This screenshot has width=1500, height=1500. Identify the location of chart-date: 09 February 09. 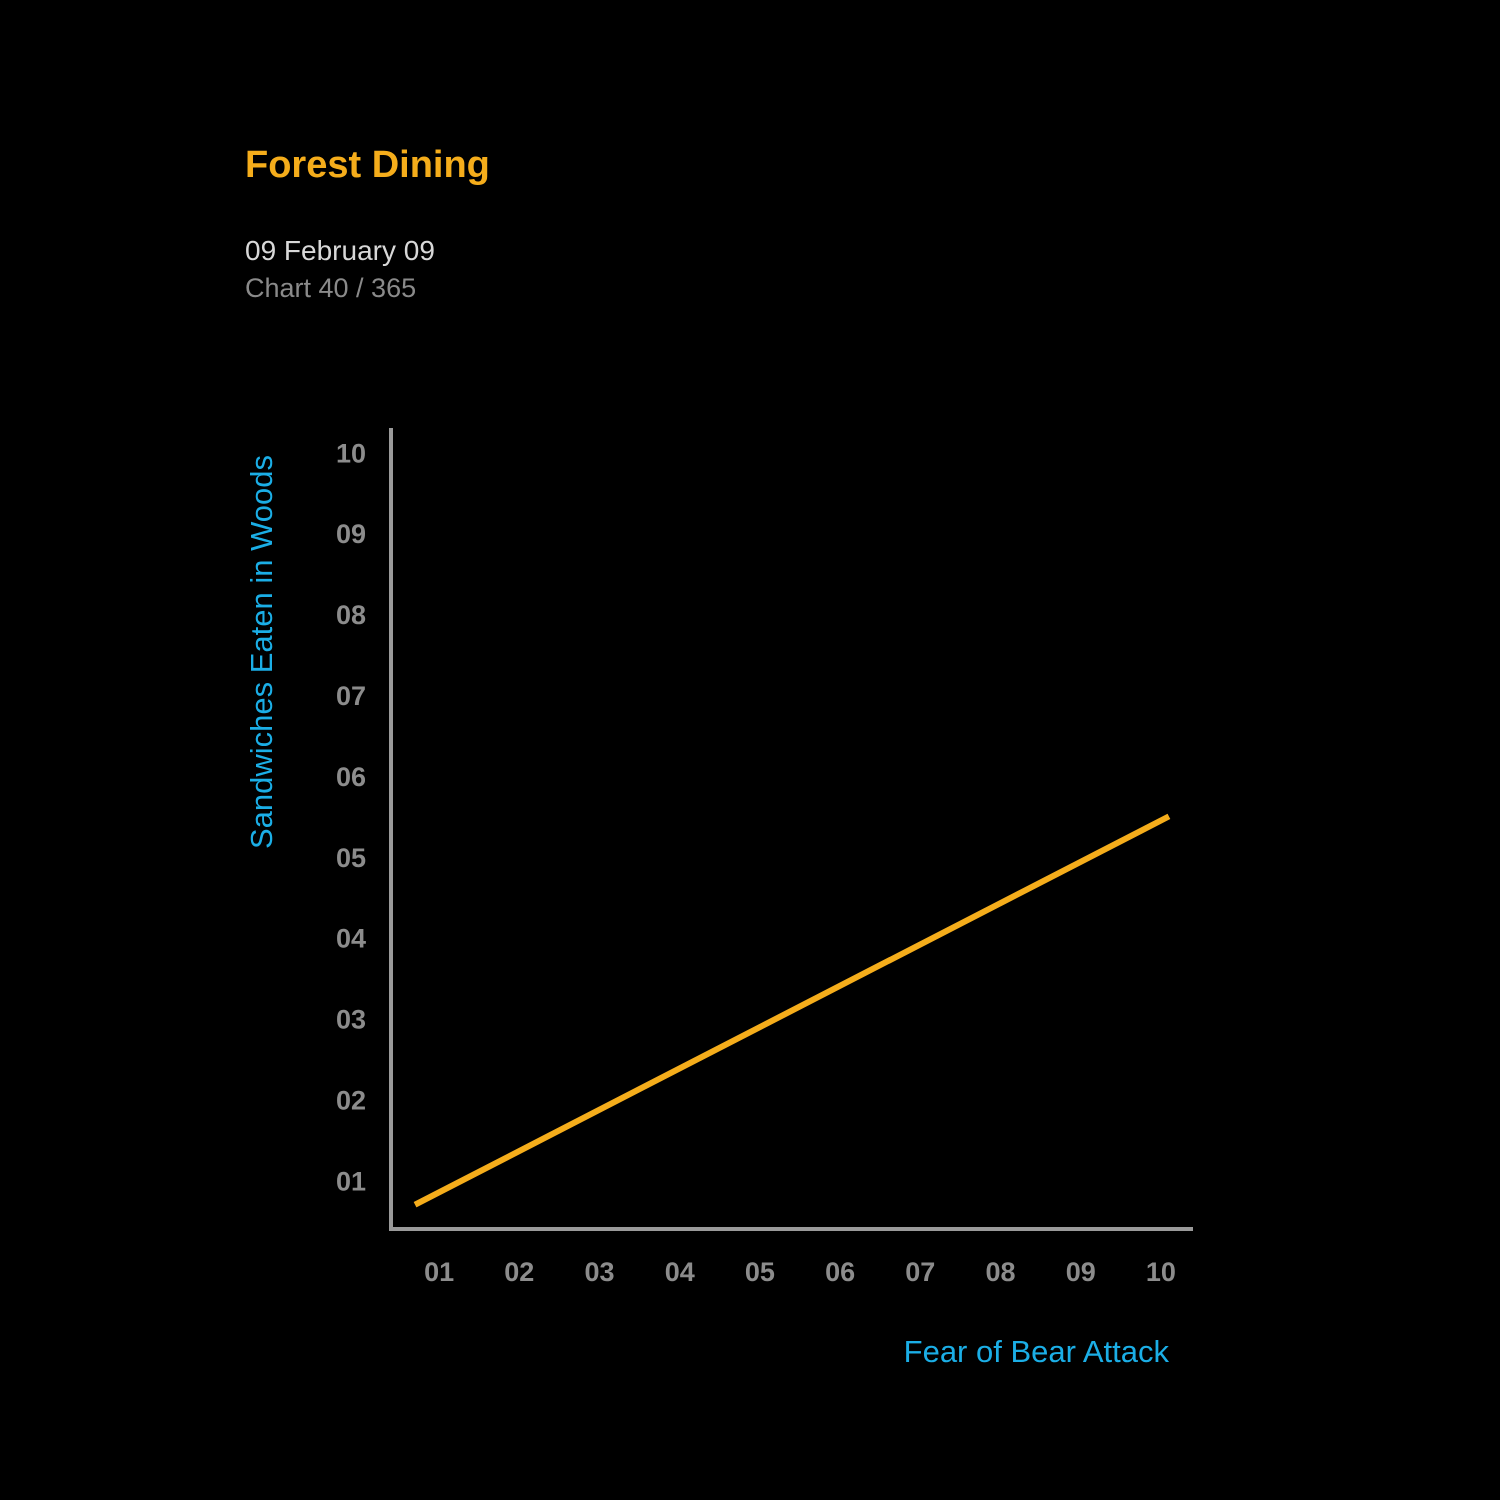
(340, 250).